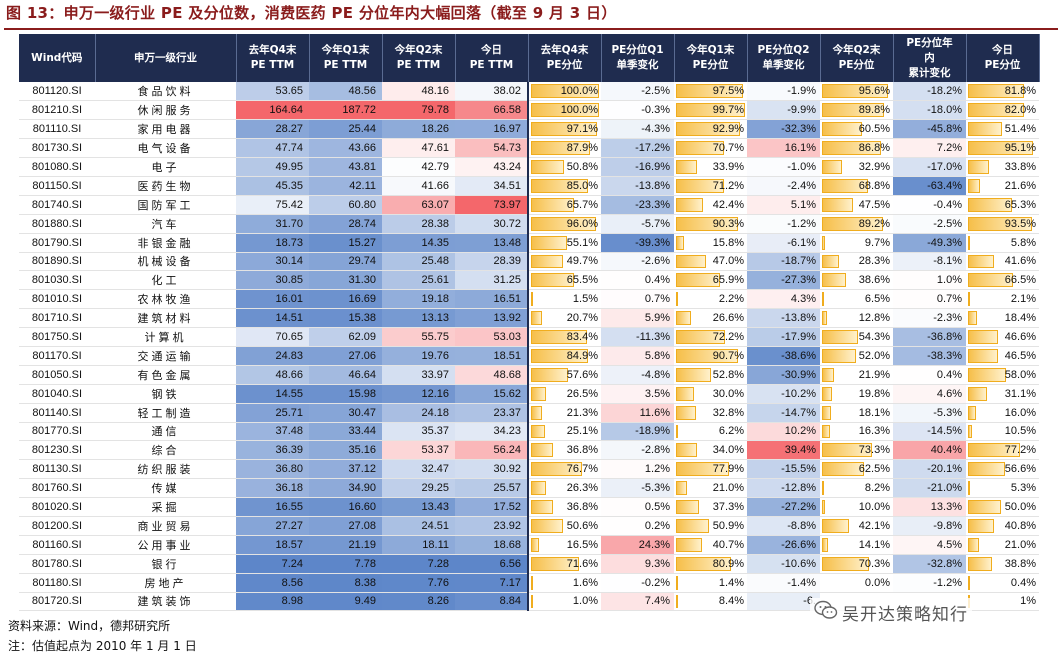  What do you see at coordinates (57, 469) in the screenshot?
I see `wind-code-cell: 801130.SI` at bounding box center [57, 469].